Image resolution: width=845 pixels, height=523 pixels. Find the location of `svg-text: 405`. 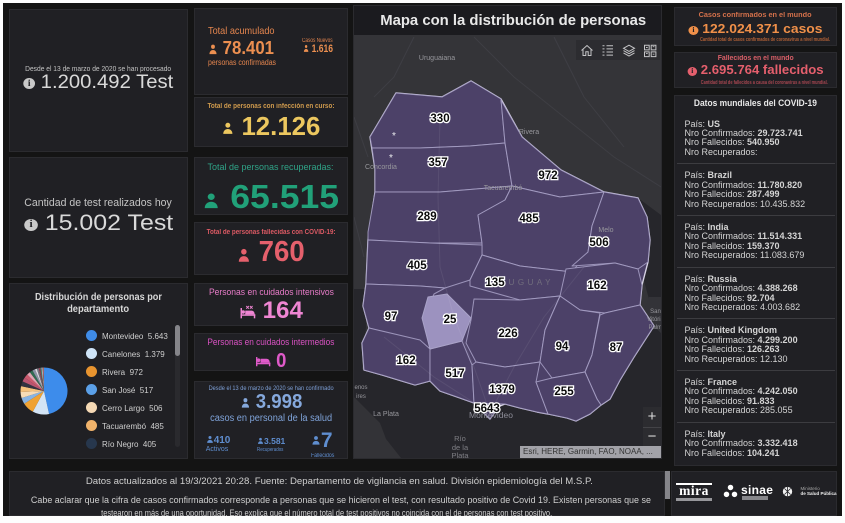

svg-text: 405 is located at coordinates (417, 266).